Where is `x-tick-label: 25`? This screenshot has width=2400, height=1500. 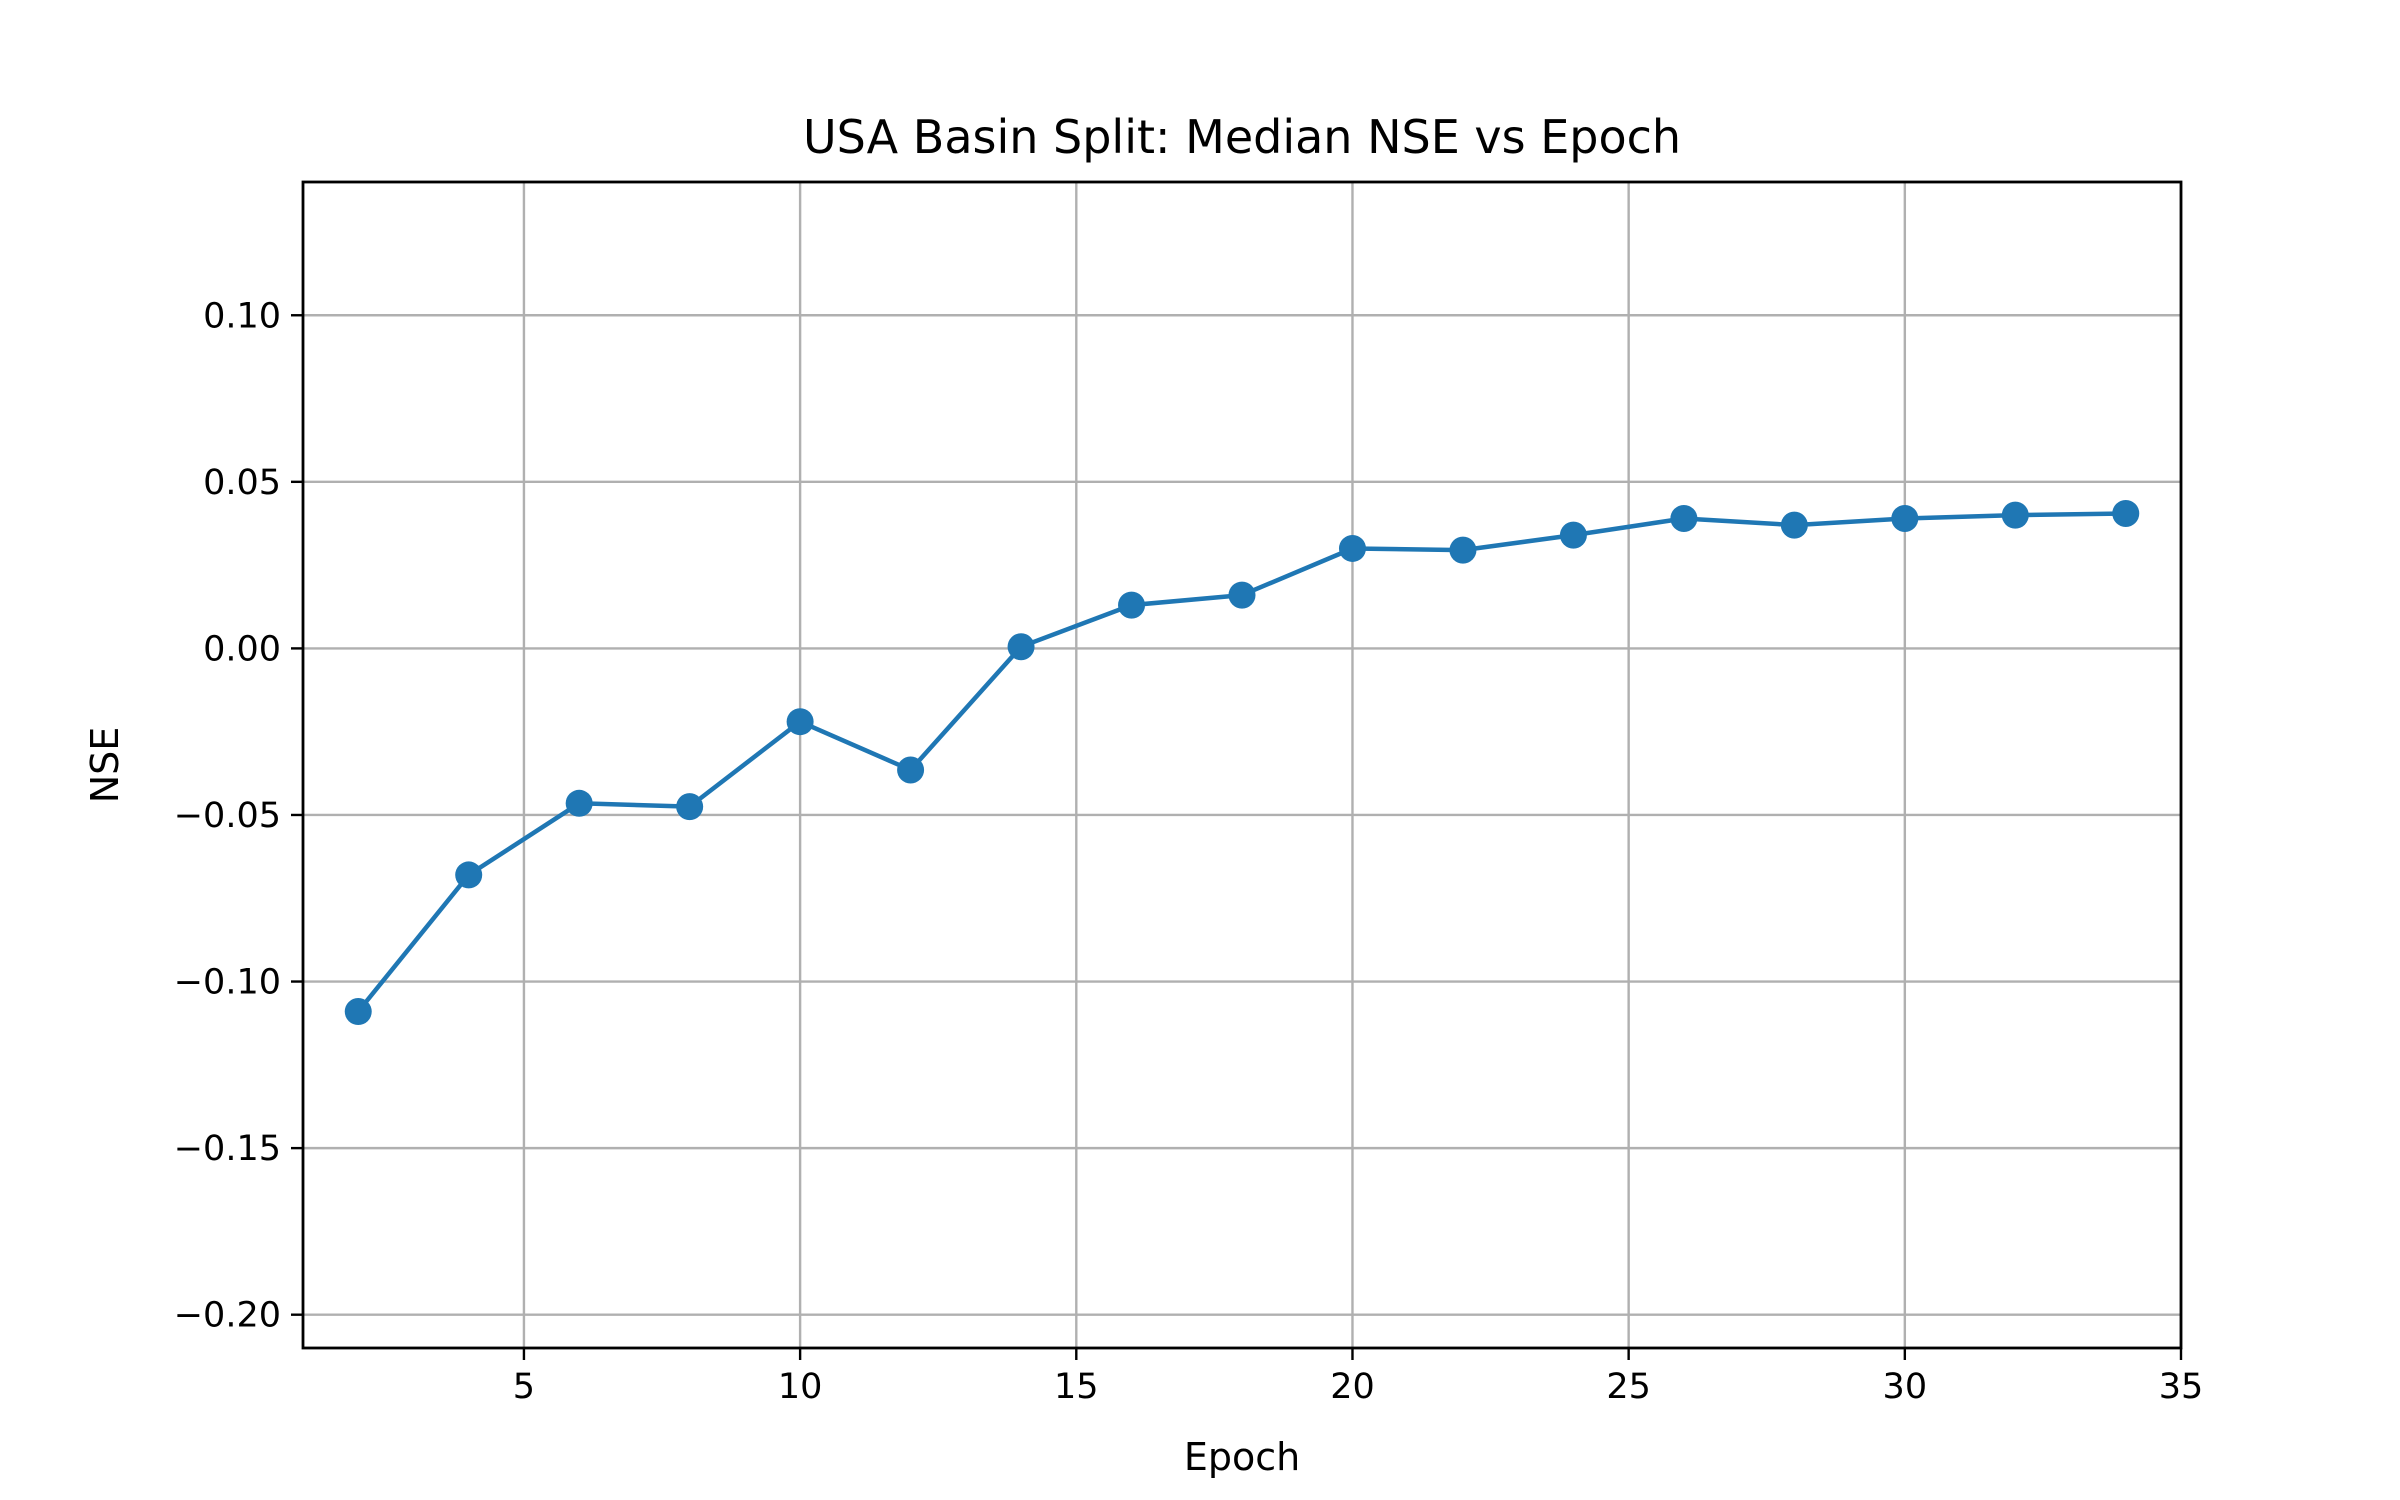
x-tick-label: 25 is located at coordinates (1628, 1387).